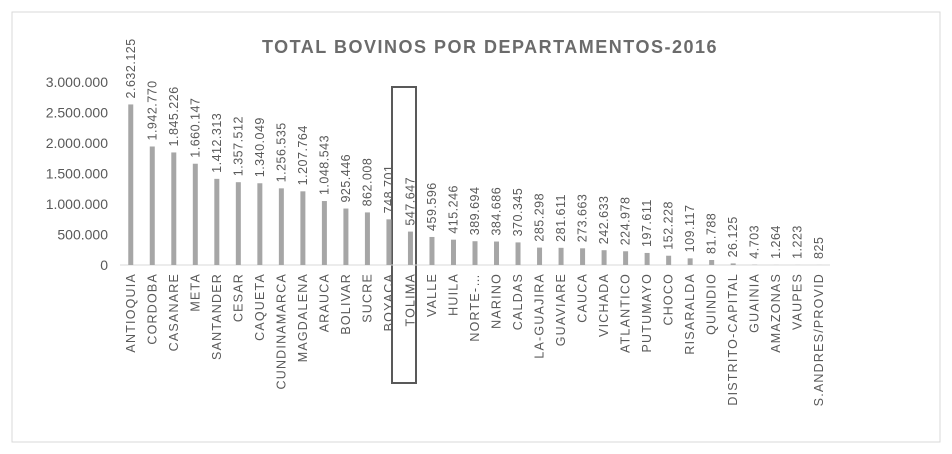 The width and height of the screenshot is (952, 454). Describe the element at coordinates (583, 218) in the screenshot. I see `value-label: 273.663` at that location.